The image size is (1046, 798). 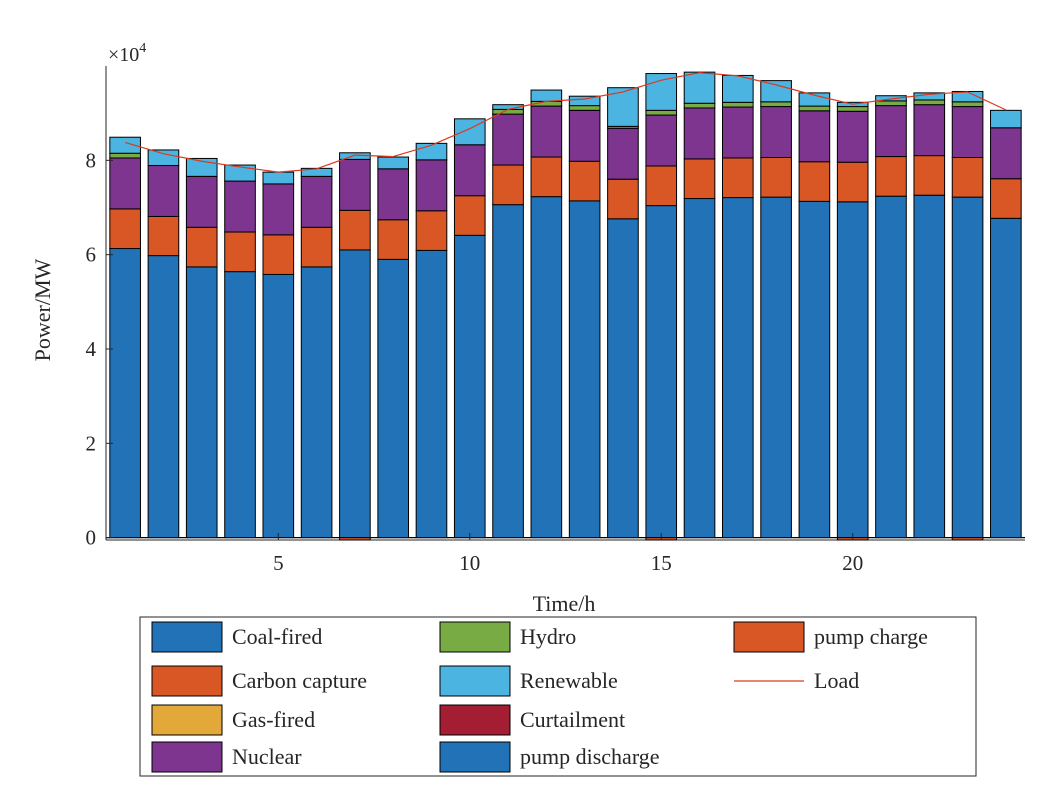 I want to click on legend-label: Nuclear, so click(x=267, y=756).